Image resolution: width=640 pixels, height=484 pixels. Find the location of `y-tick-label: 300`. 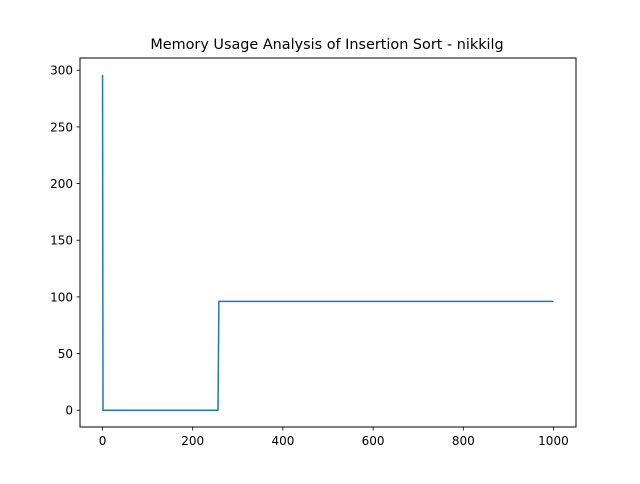

y-tick-label: 300 is located at coordinates (61, 71).